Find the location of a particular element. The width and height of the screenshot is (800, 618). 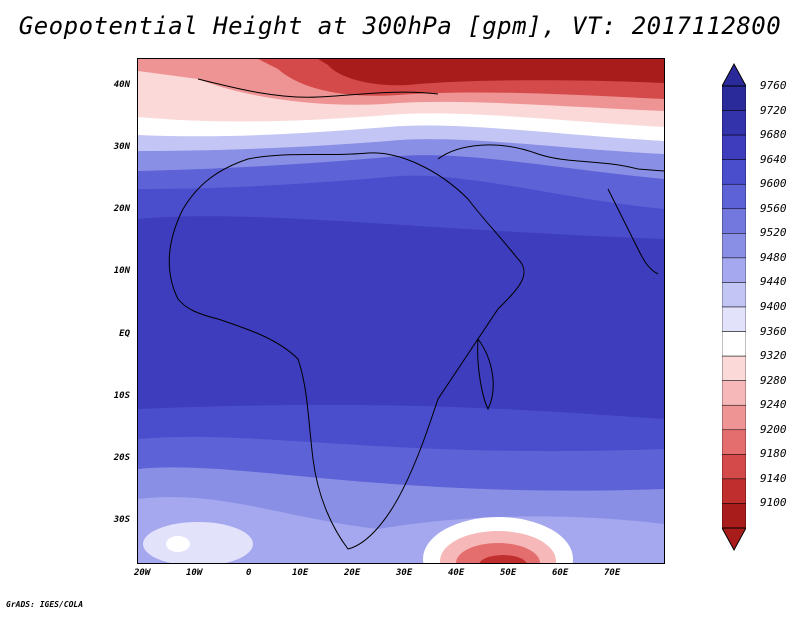

colorbar-top-arrow is located at coordinates (734, 74).